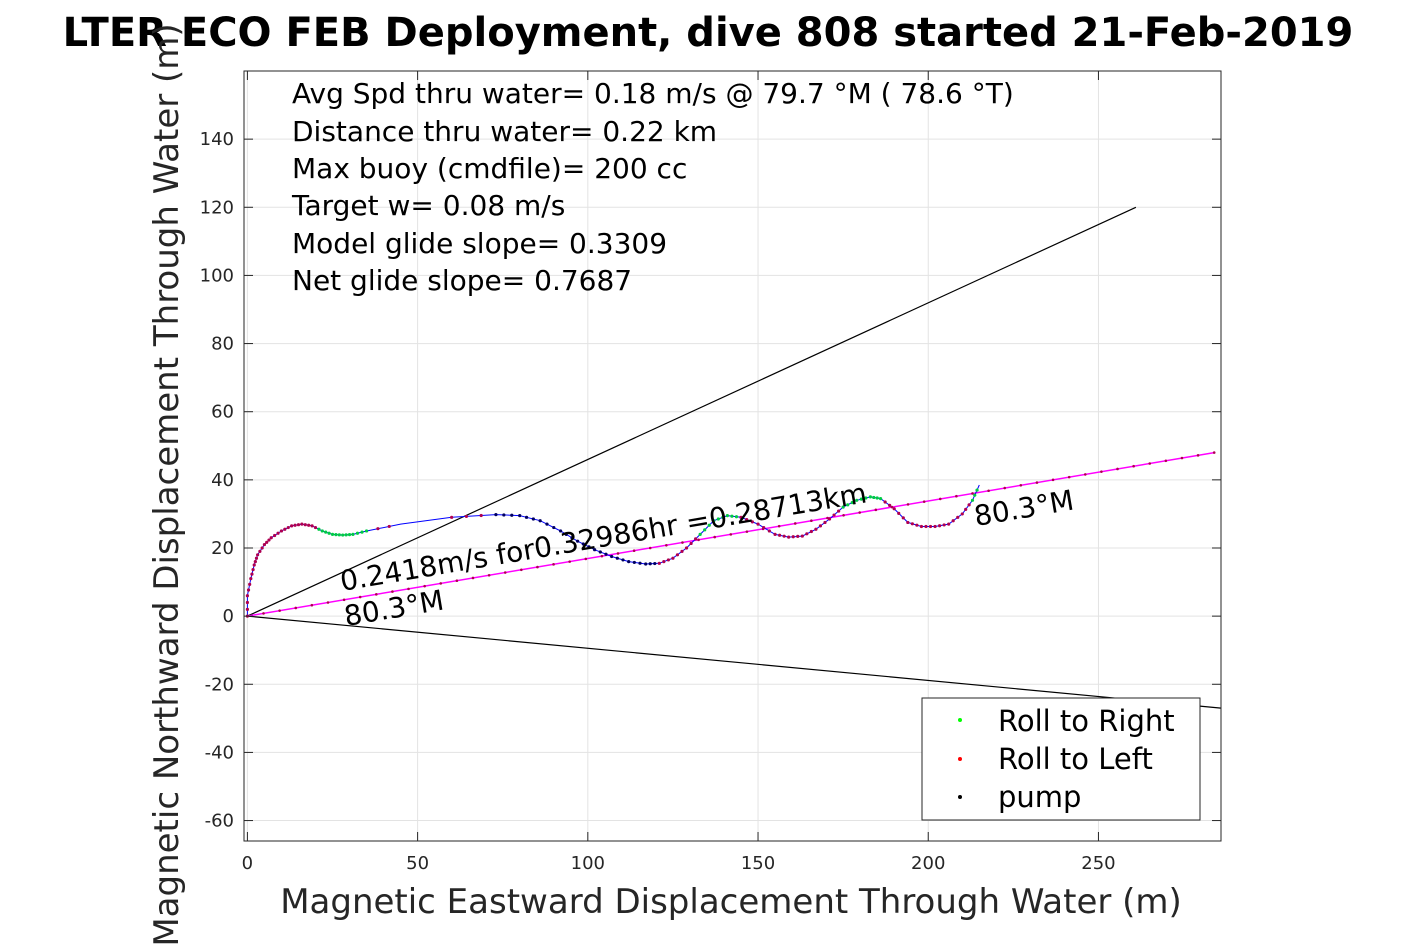 The height and width of the screenshot is (945, 1417). What do you see at coordinates (222, 412) in the screenshot?
I see `y-tick-label: 60` at bounding box center [222, 412].